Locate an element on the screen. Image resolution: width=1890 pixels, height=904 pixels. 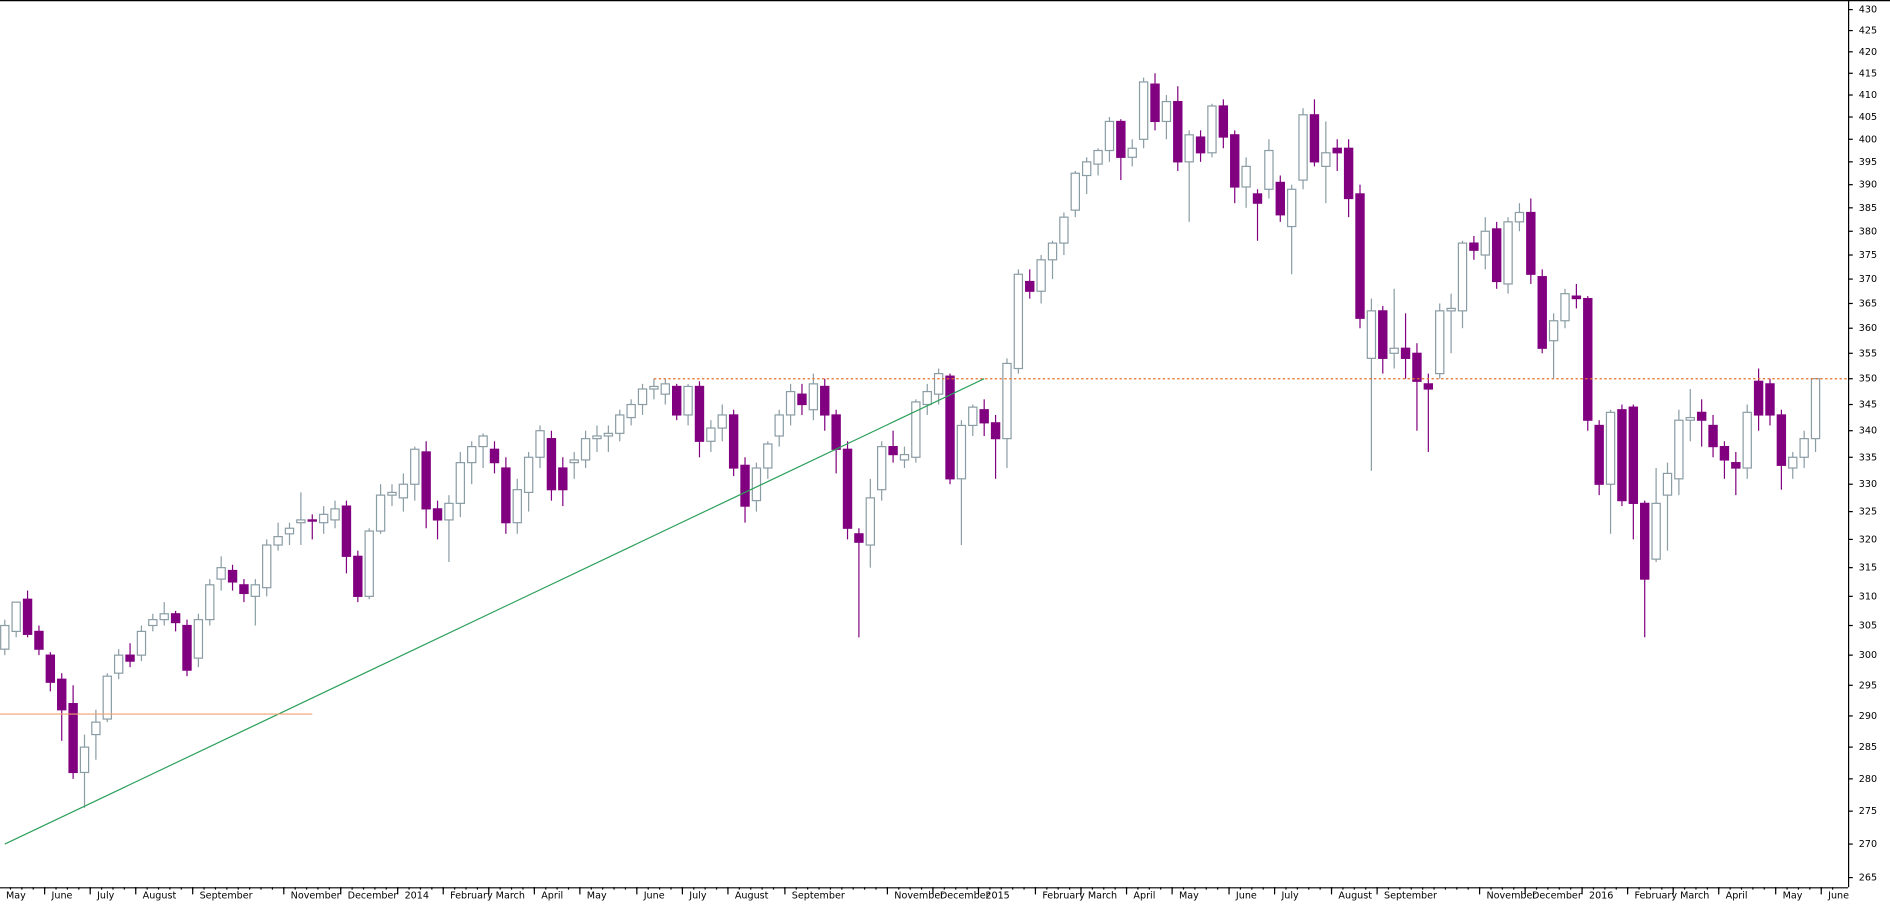
x-tick-label: June is located at coordinates (654, 896).